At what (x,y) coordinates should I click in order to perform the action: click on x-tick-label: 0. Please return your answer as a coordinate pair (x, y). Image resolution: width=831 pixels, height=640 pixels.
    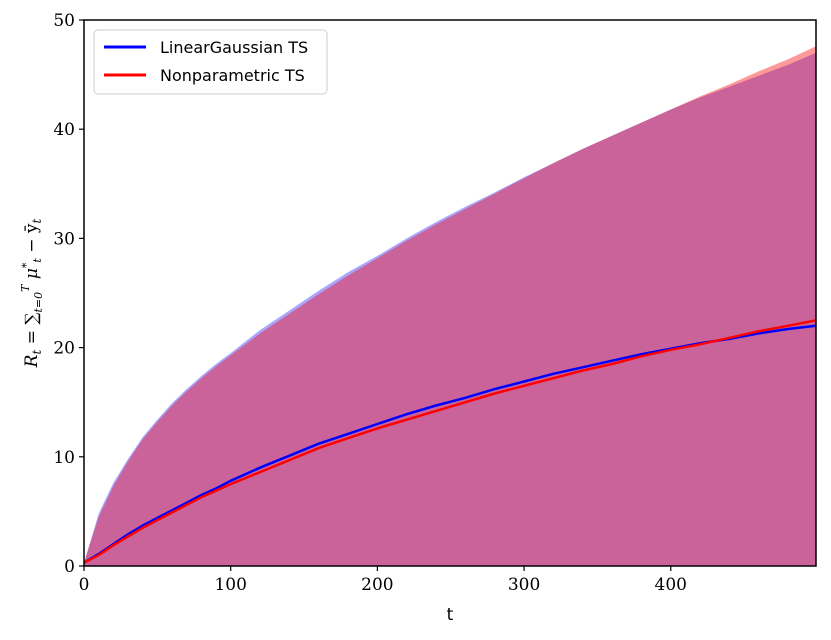
    Looking at the image, I should click on (84, 585).